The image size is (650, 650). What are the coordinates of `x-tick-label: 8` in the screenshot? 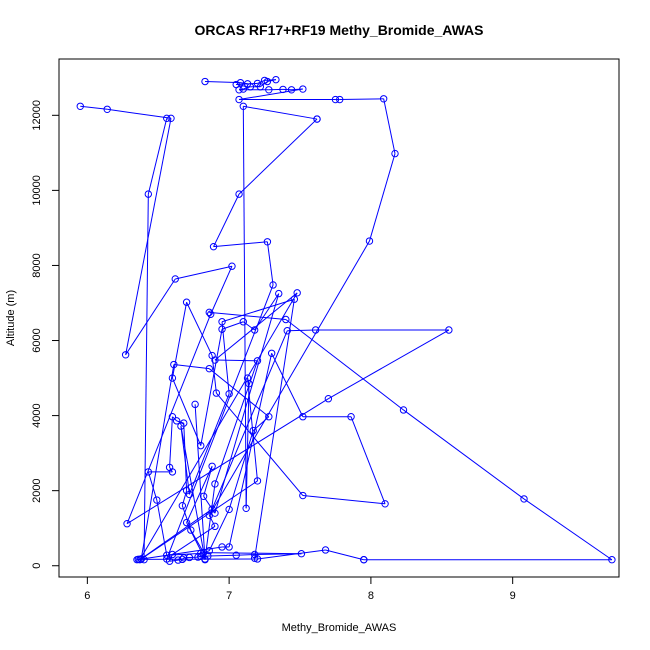 It's located at (371, 596).